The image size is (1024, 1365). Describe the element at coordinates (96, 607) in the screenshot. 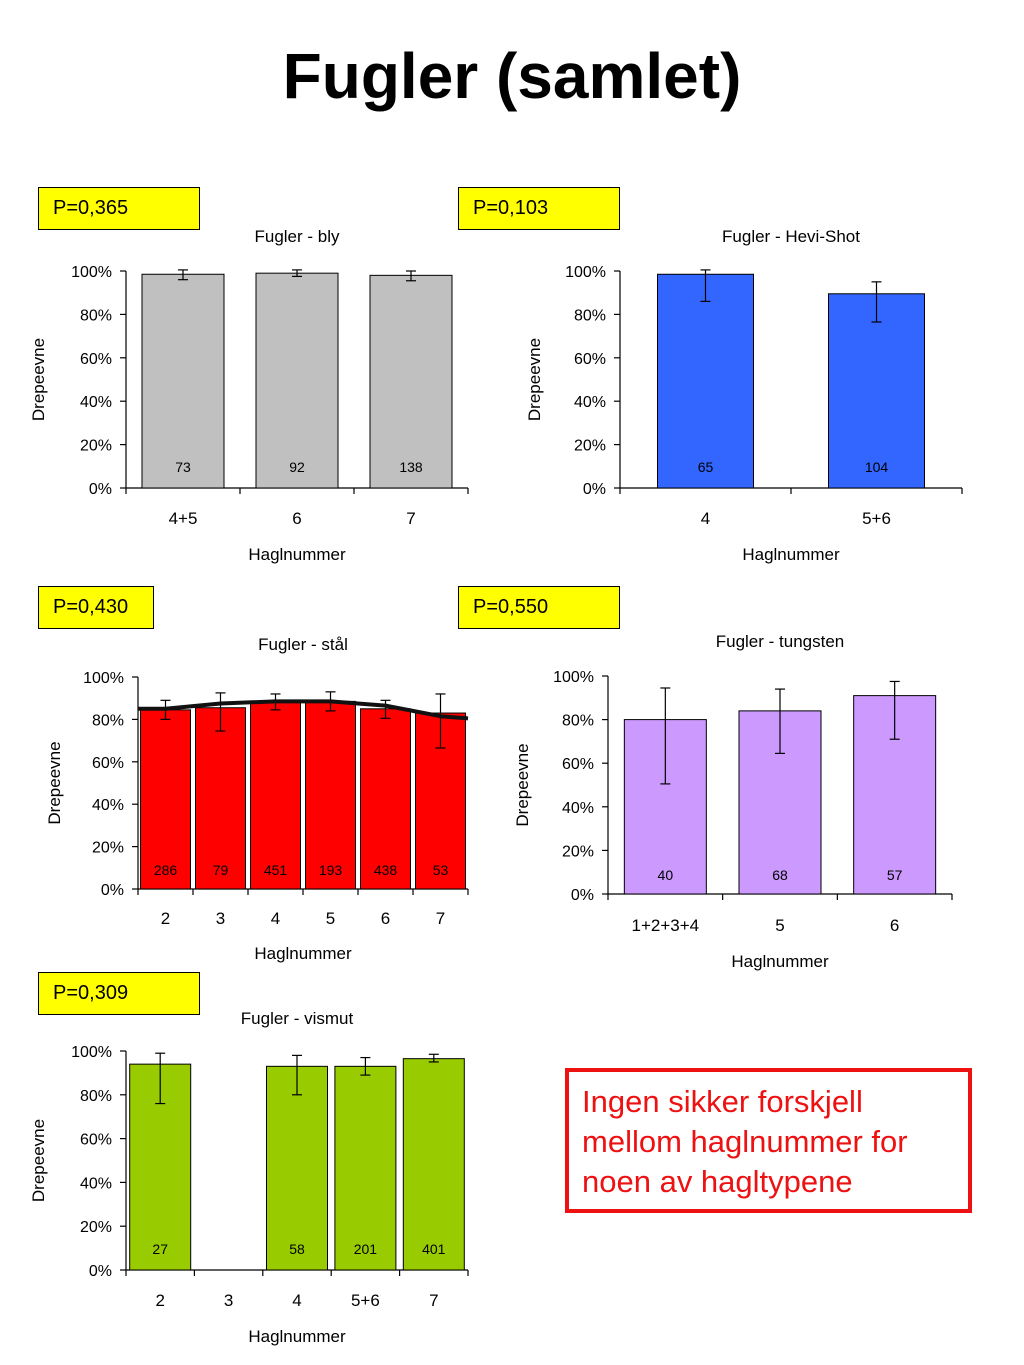

I see `p-value-box-stal: P=0,430` at that location.